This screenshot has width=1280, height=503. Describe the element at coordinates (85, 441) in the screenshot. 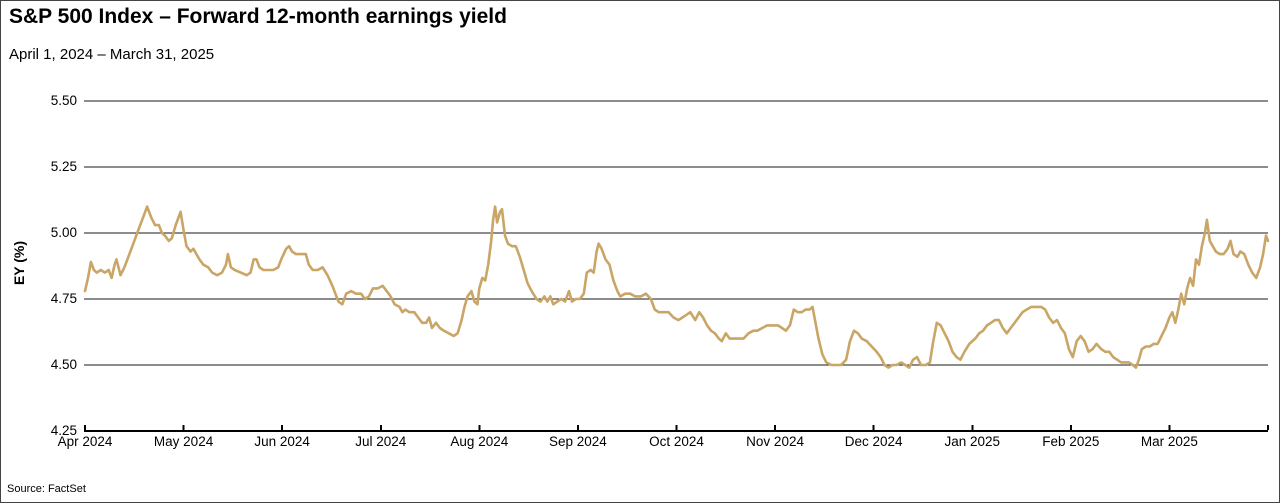

I see `x-tick-label: Apr 2024` at that location.